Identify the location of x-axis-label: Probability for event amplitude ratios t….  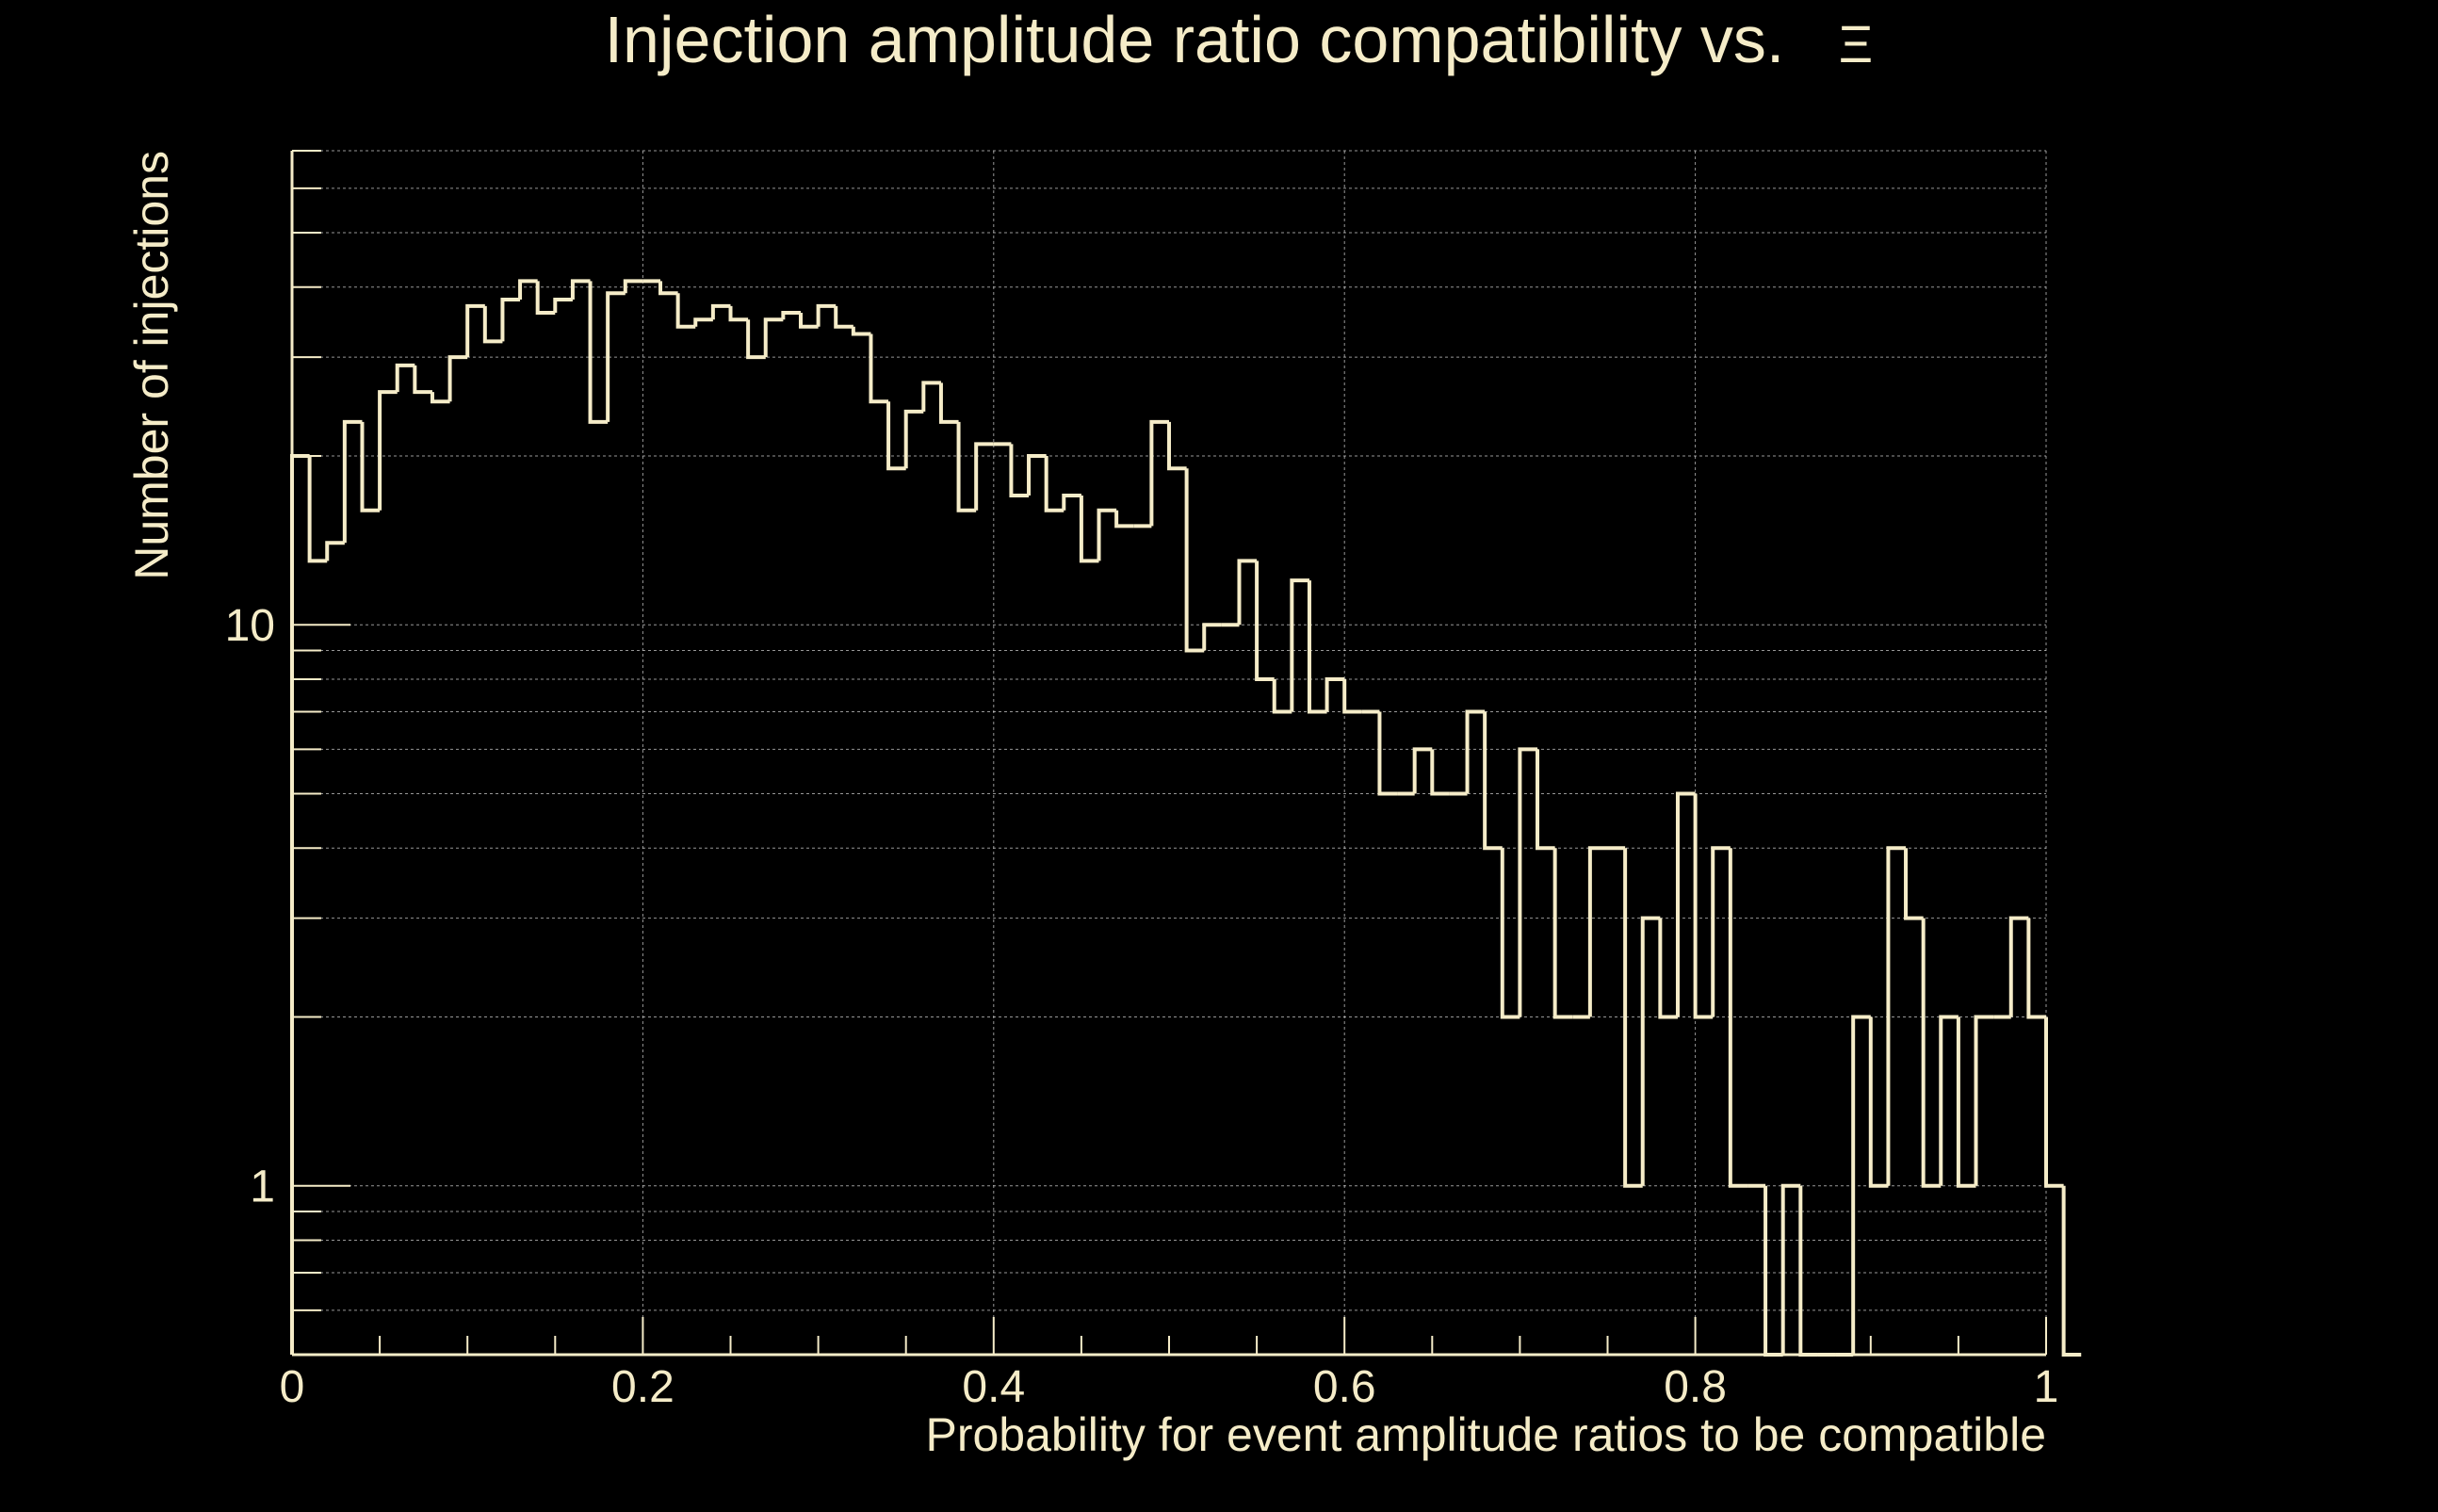
(1485, 1434).